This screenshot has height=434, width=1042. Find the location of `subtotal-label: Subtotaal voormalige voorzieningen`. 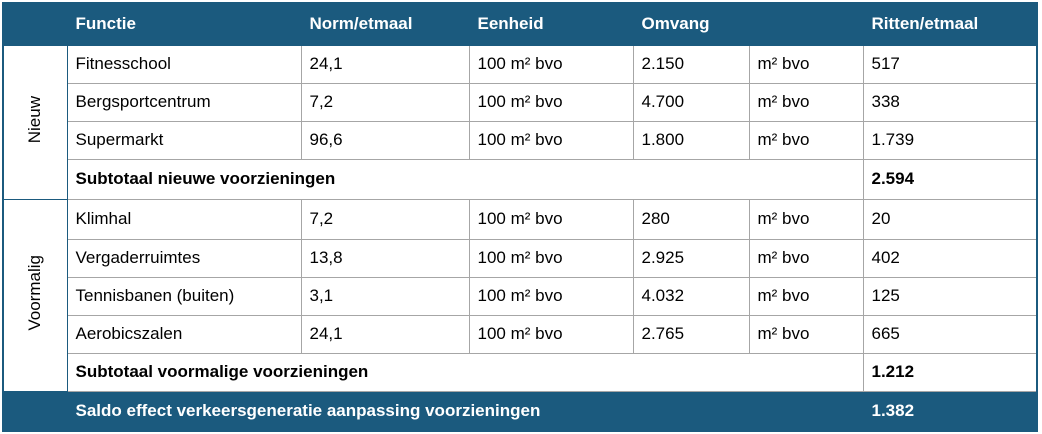

subtotal-label: Subtotaal voormalige voorzieningen is located at coordinates (465, 372).